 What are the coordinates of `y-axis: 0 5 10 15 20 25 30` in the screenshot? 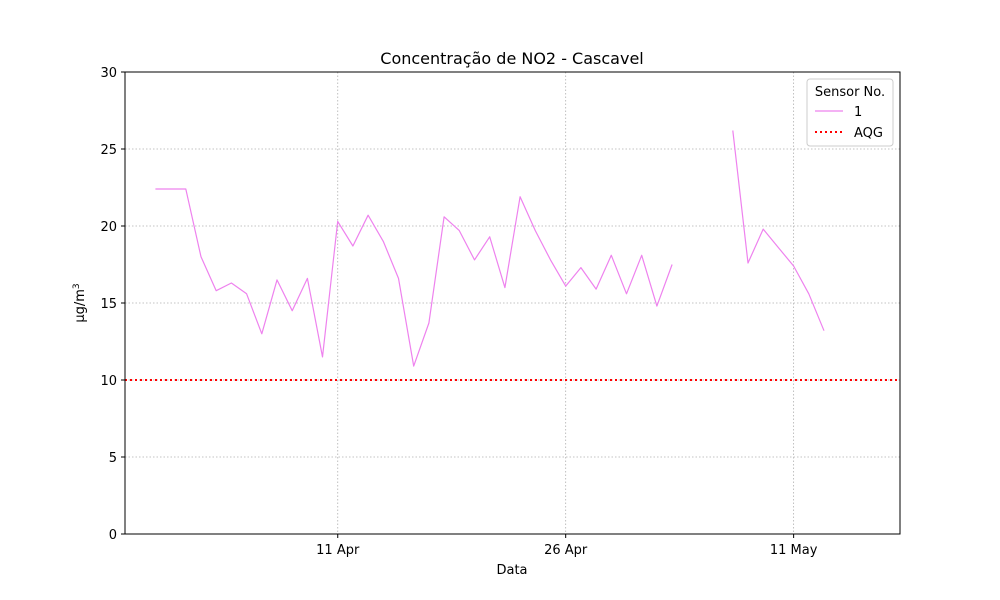 It's located at (112, 304).